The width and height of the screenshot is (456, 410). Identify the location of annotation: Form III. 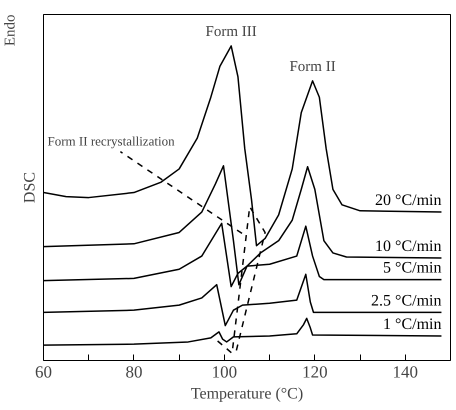
(231, 32).